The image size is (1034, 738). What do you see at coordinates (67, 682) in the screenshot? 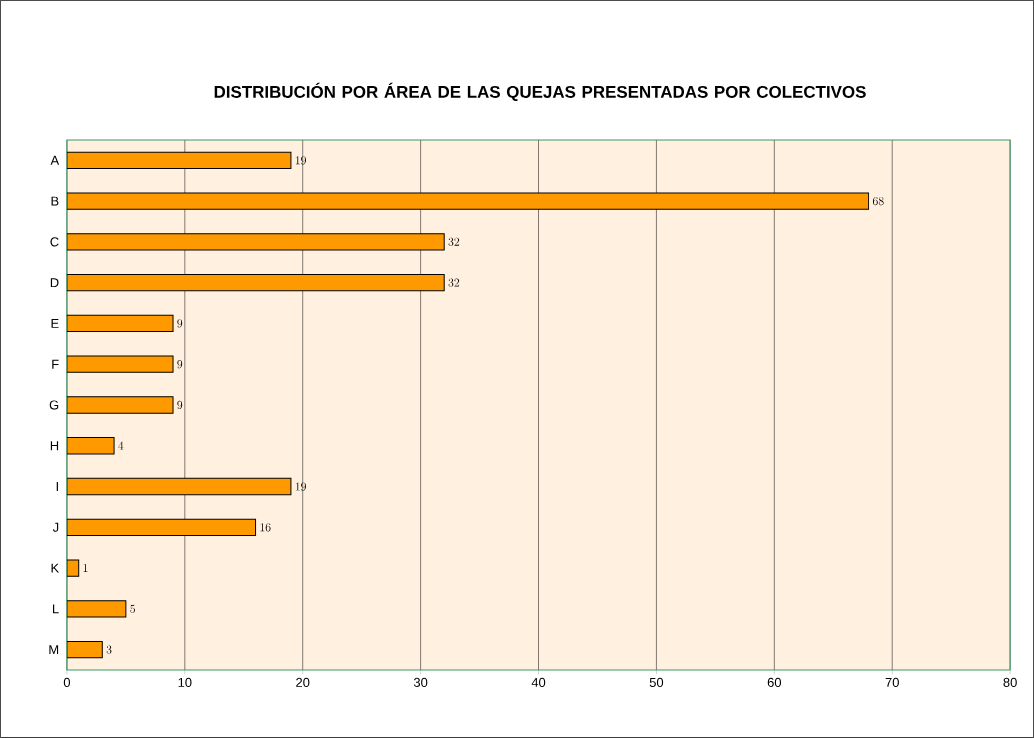
I see `x-tick-label: 0` at bounding box center [67, 682].